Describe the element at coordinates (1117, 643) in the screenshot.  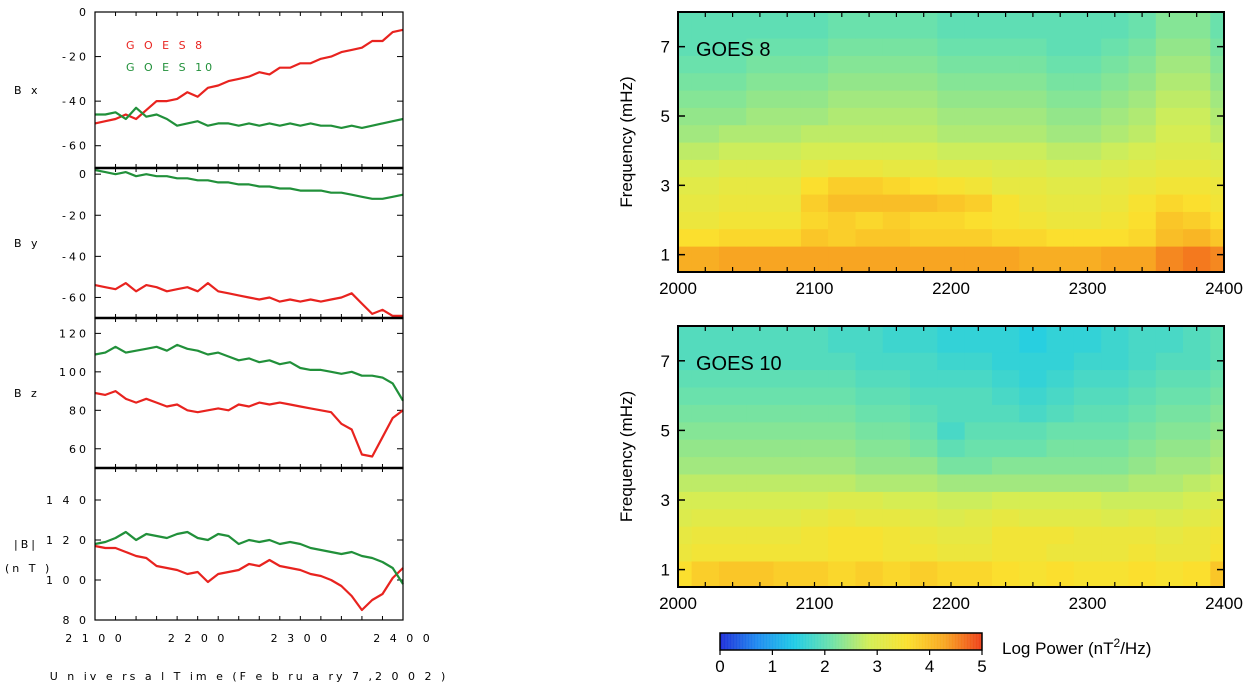
I see `label-superscript: 2` at that location.